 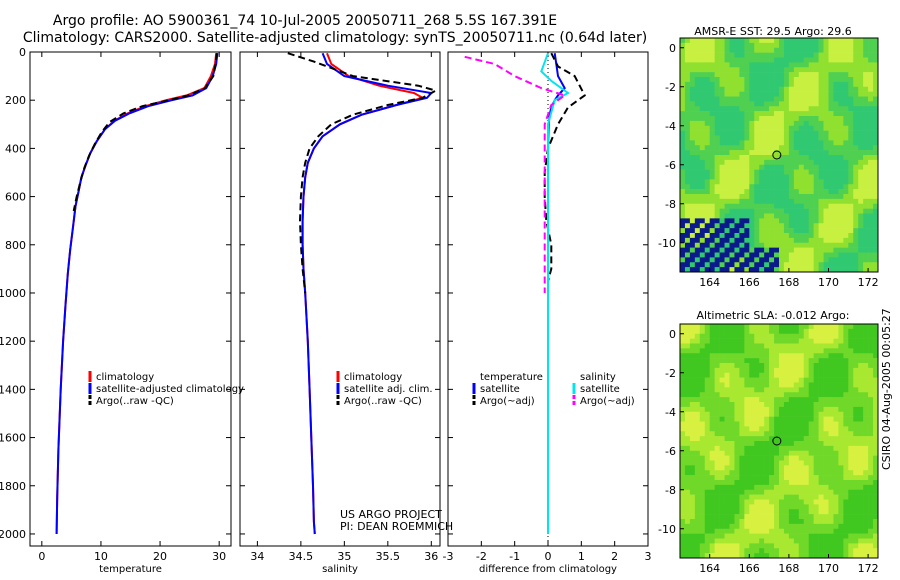 What do you see at coordinates (13, 438) in the screenshot?
I see `depth-tick-label-8: 1600` at bounding box center [13, 438].